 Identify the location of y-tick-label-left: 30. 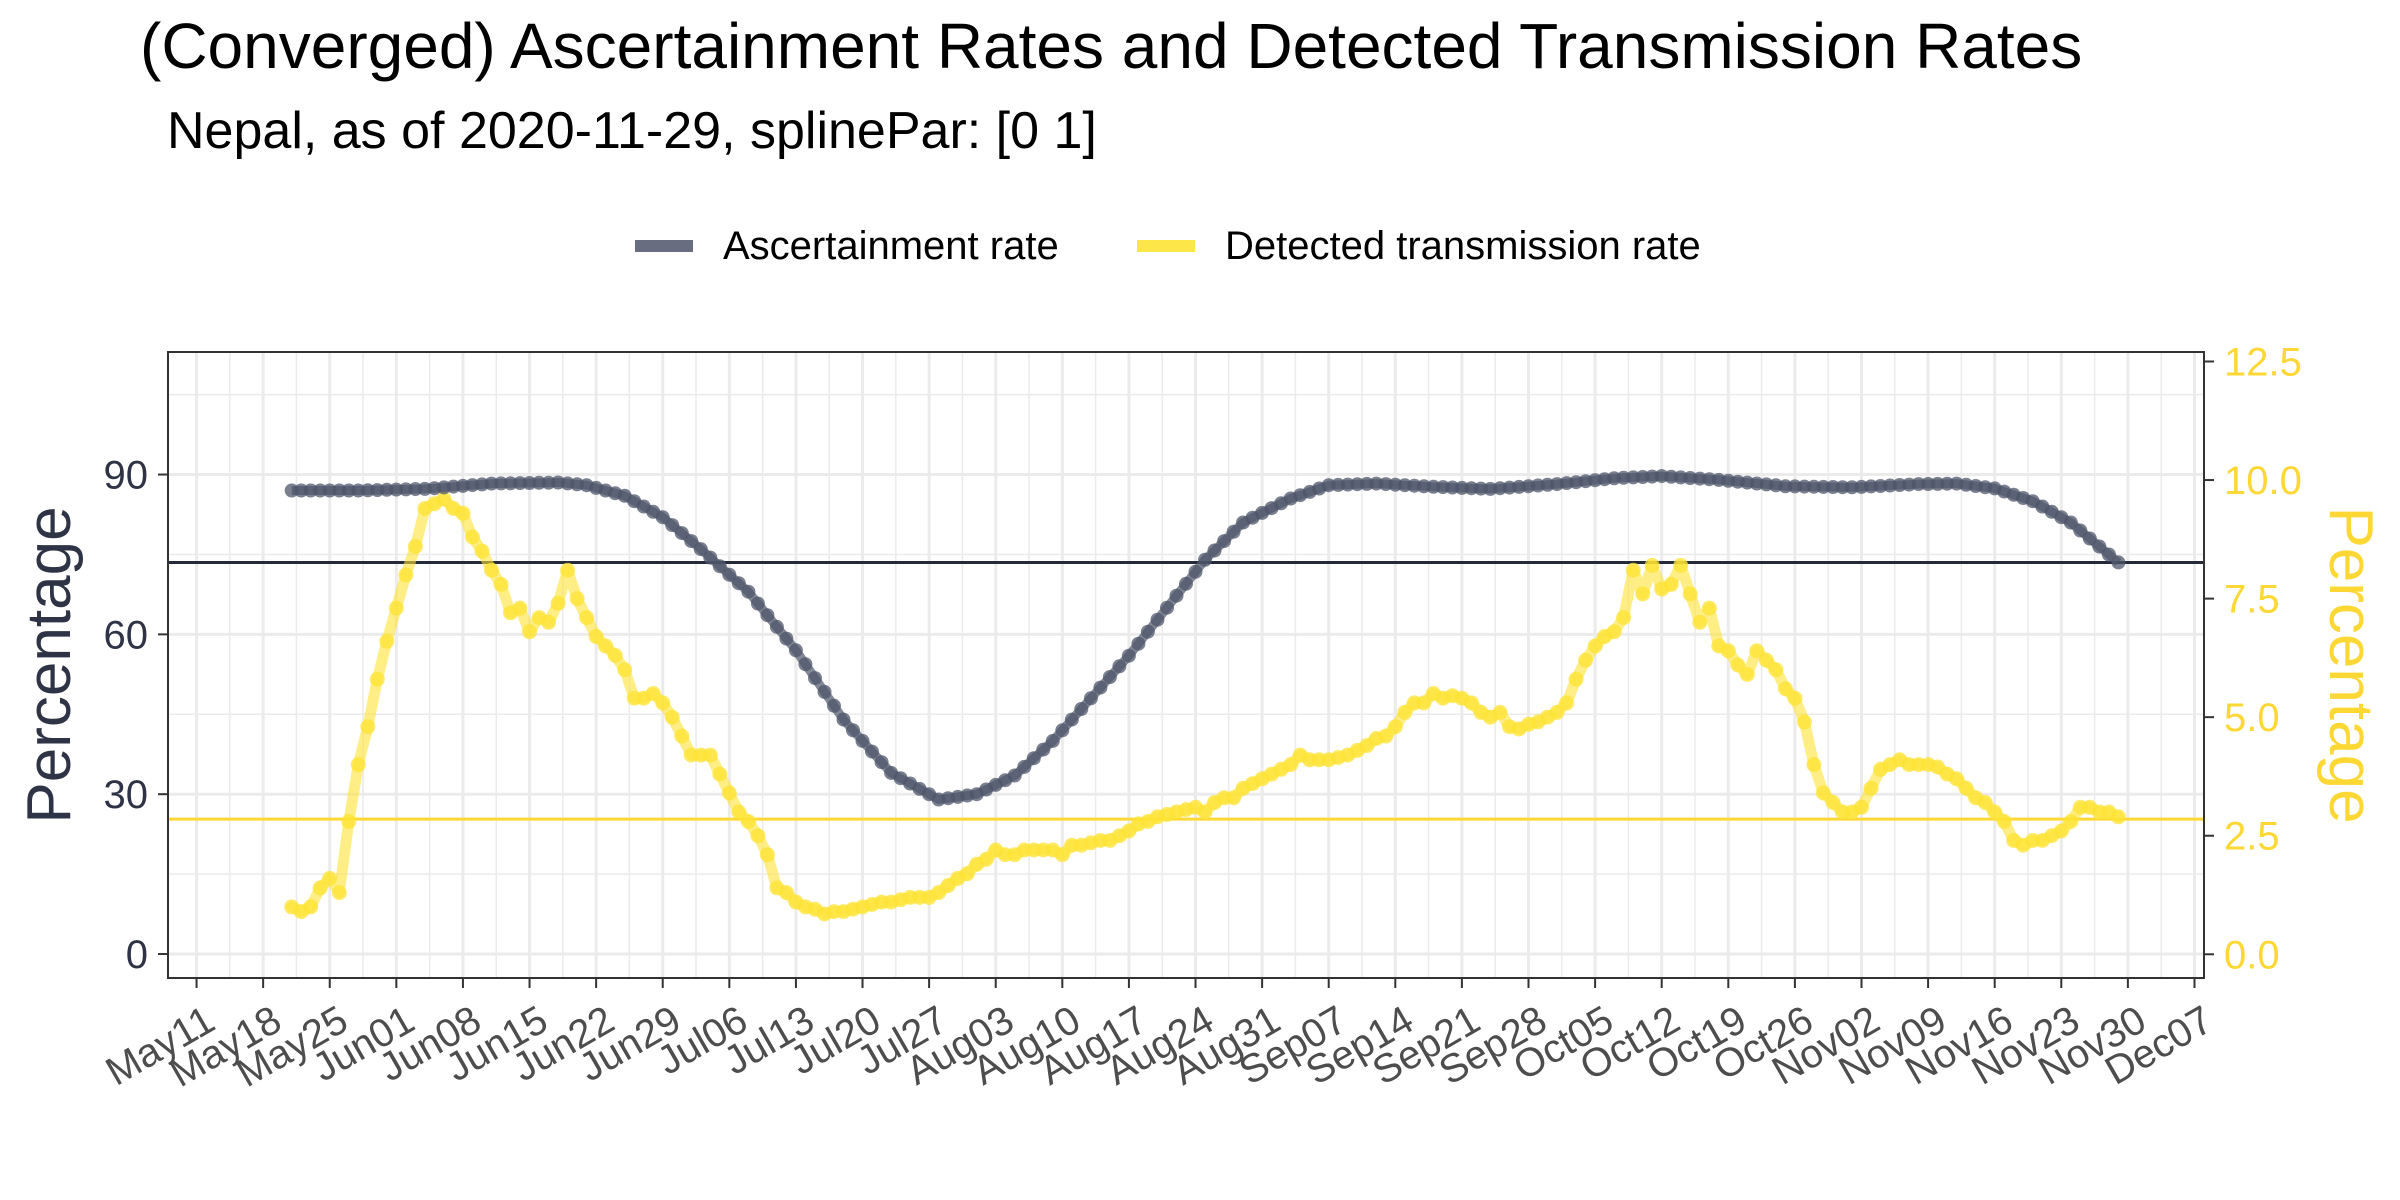
(126, 795).